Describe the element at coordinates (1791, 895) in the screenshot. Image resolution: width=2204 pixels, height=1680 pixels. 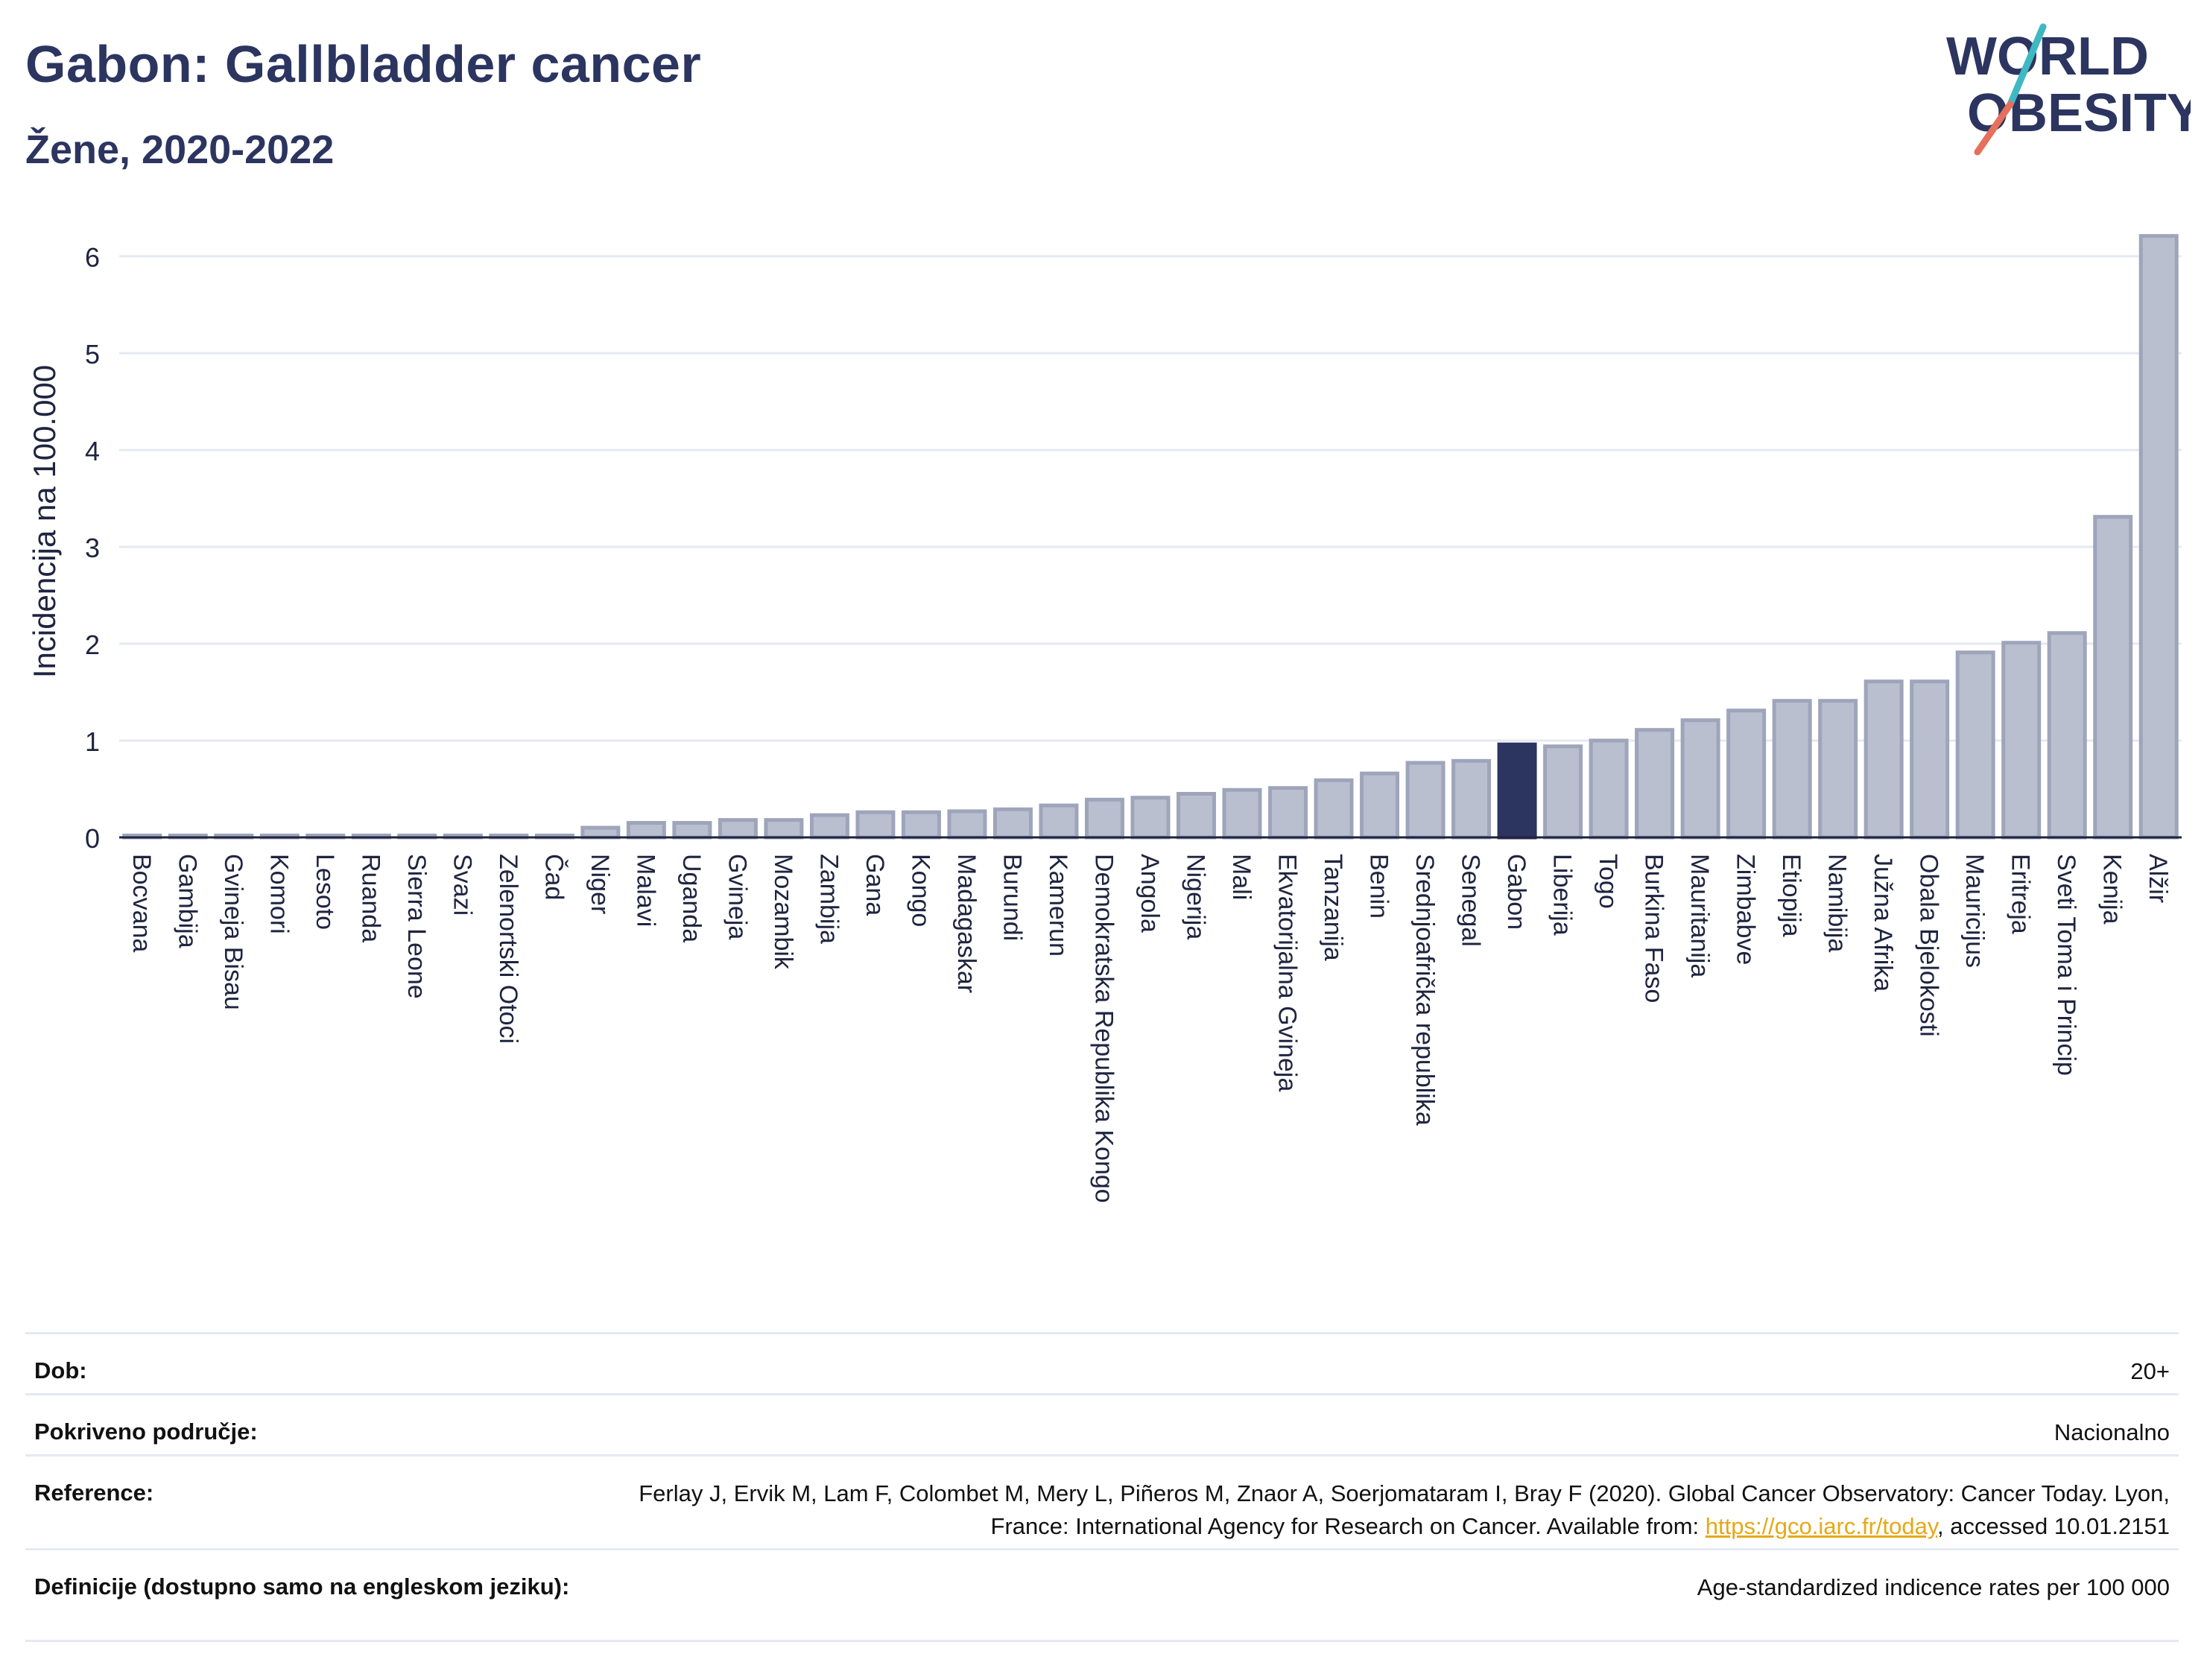
I see `x-tick-label-36: Etiopija` at that location.